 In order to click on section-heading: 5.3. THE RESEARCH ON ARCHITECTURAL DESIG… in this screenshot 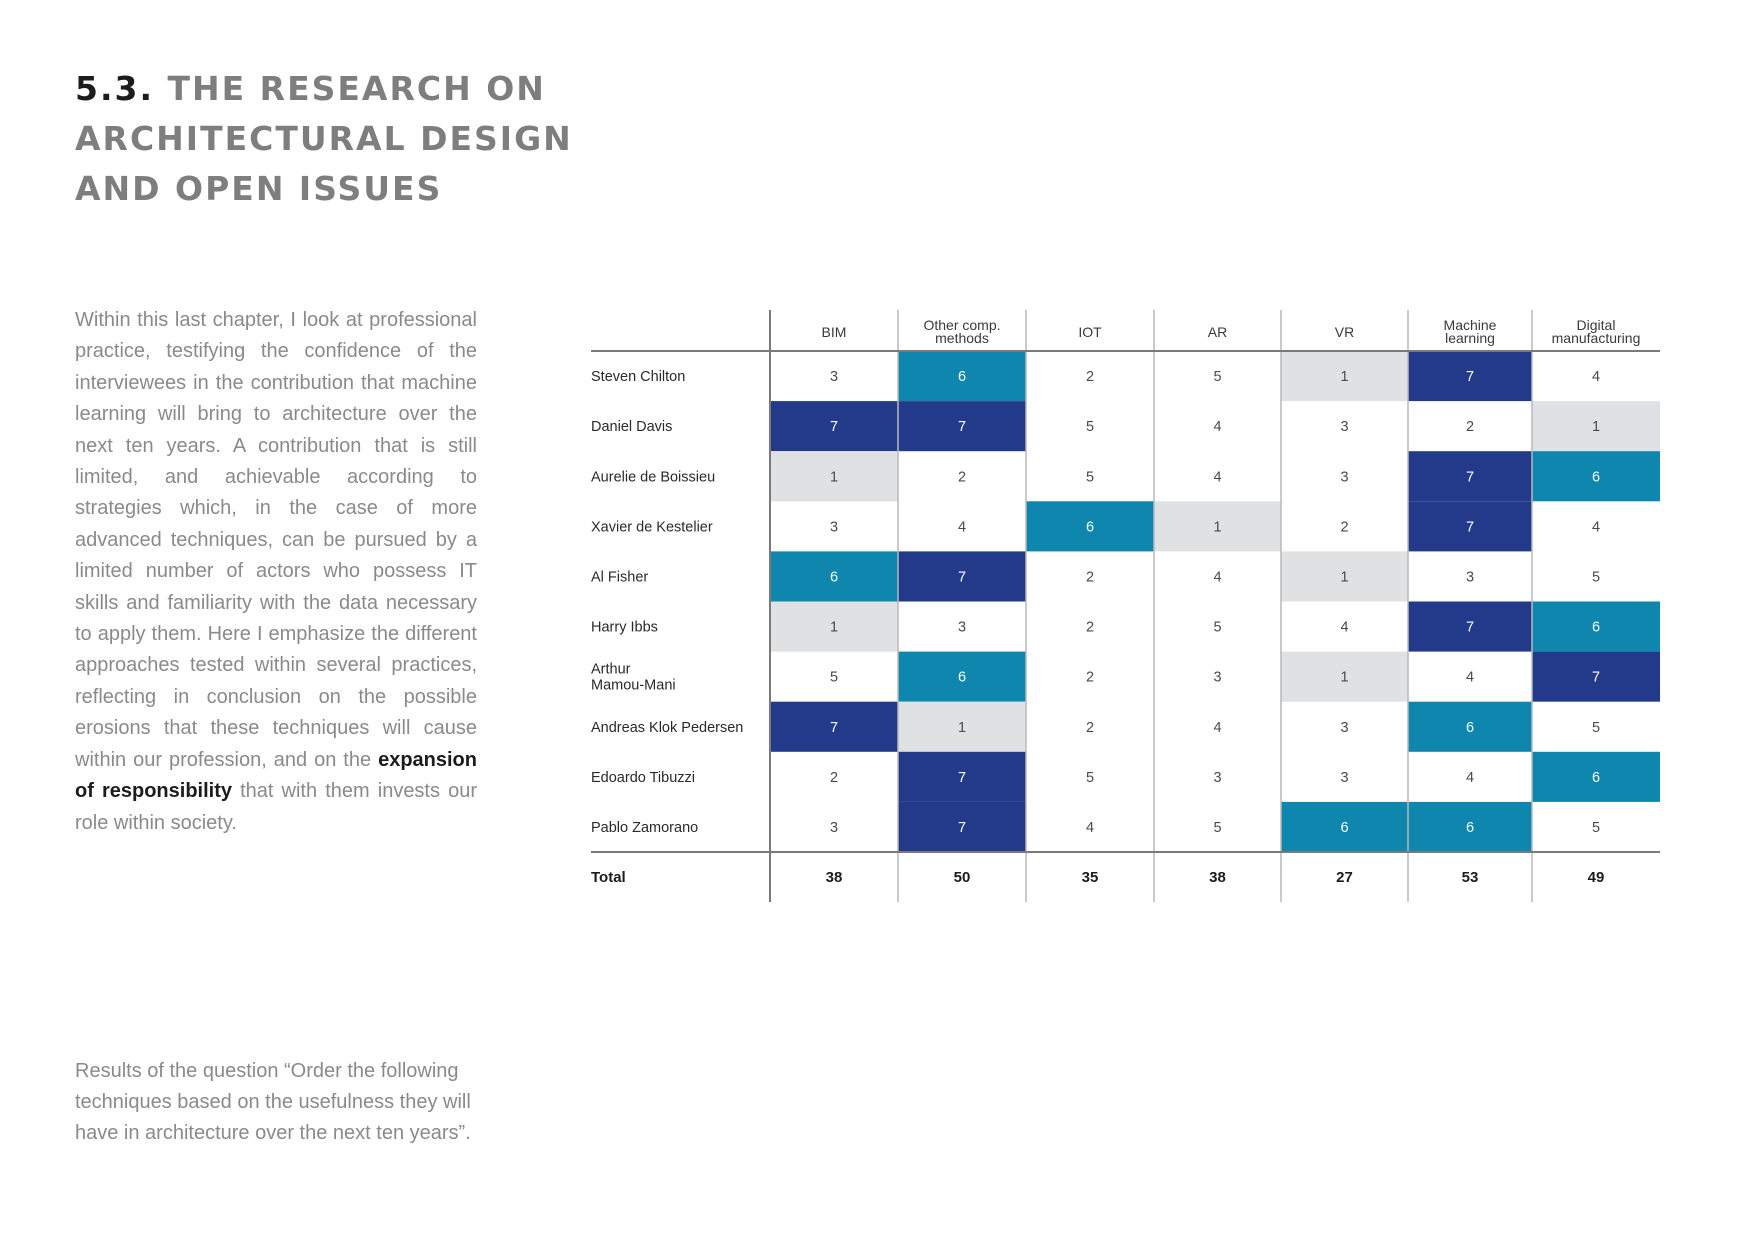, I will do `click(355, 139)`.